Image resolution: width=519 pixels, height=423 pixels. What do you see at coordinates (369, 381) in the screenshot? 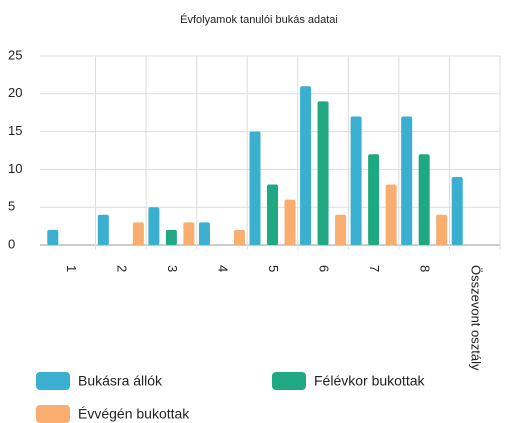
I see `legend-label: Félévkor bukottak` at bounding box center [369, 381].